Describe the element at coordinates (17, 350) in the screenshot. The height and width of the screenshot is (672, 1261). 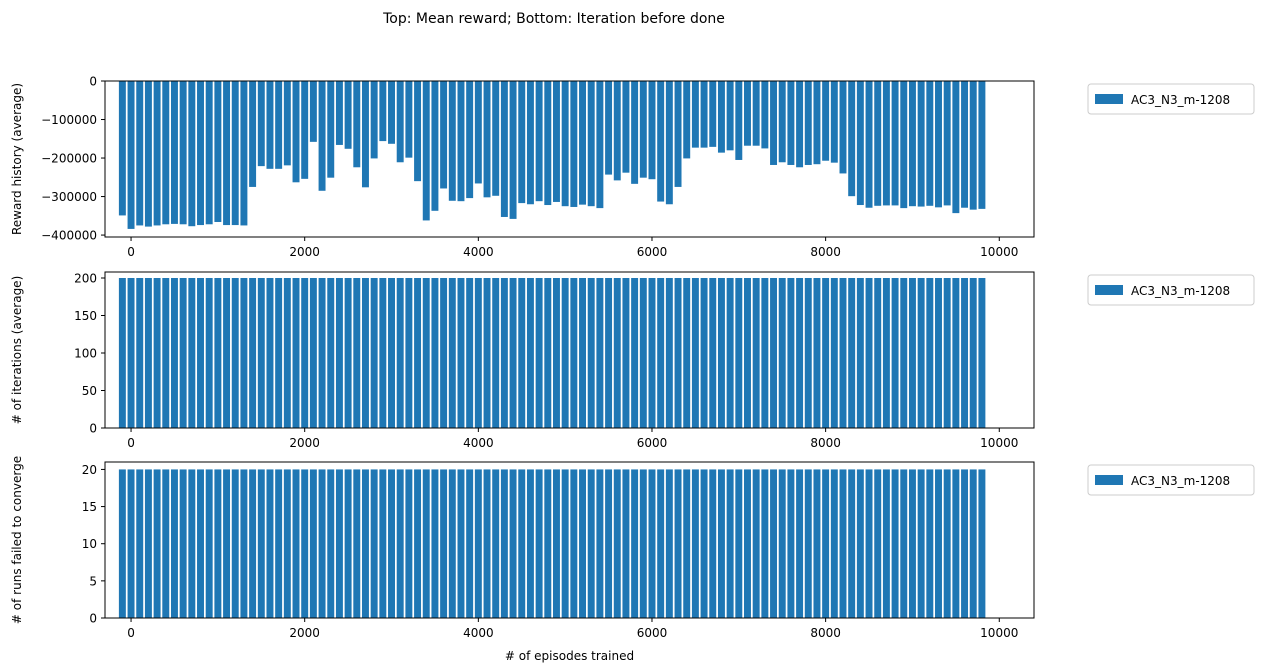
I see `y-axis-label: # of iterations (average)` at that location.